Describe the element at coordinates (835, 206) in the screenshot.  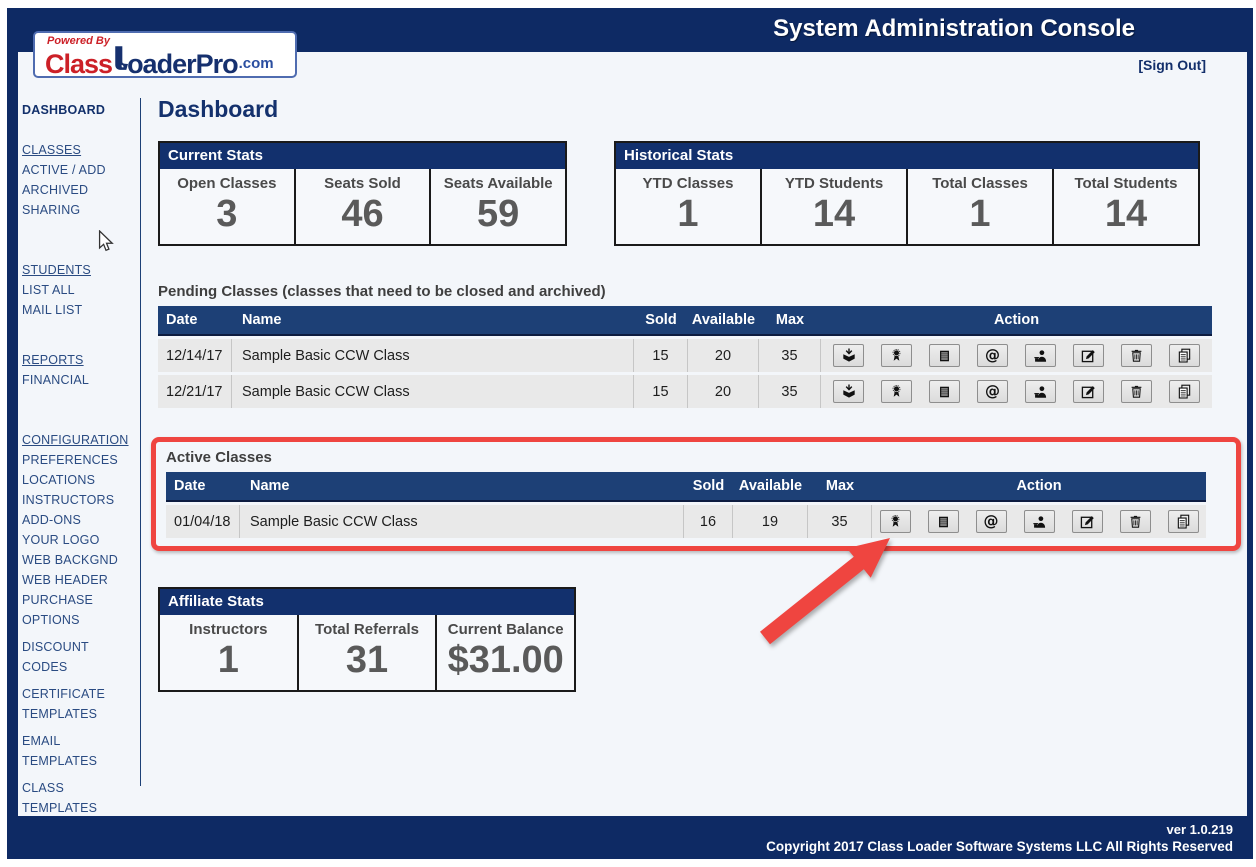
I see `stat-ytd-students: YTD Students 14` at that location.